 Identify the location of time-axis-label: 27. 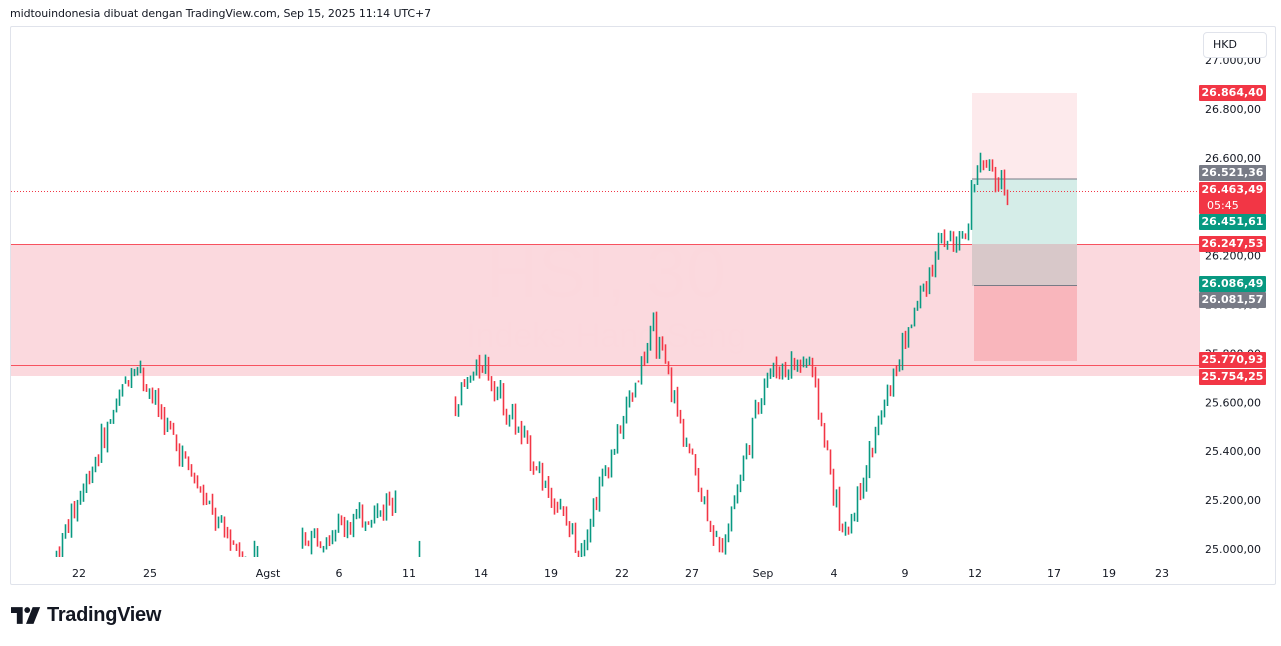
(692, 573).